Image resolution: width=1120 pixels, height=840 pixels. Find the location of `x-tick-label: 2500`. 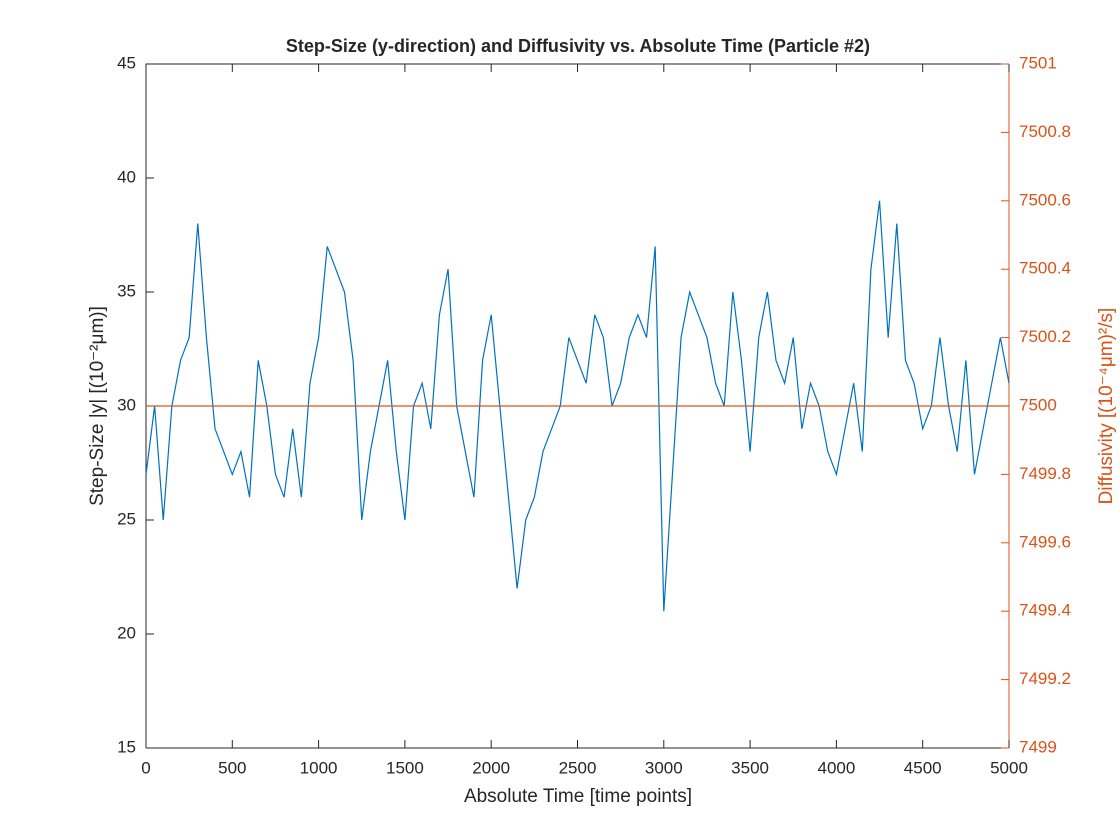

x-tick-label: 2500 is located at coordinates (578, 767).